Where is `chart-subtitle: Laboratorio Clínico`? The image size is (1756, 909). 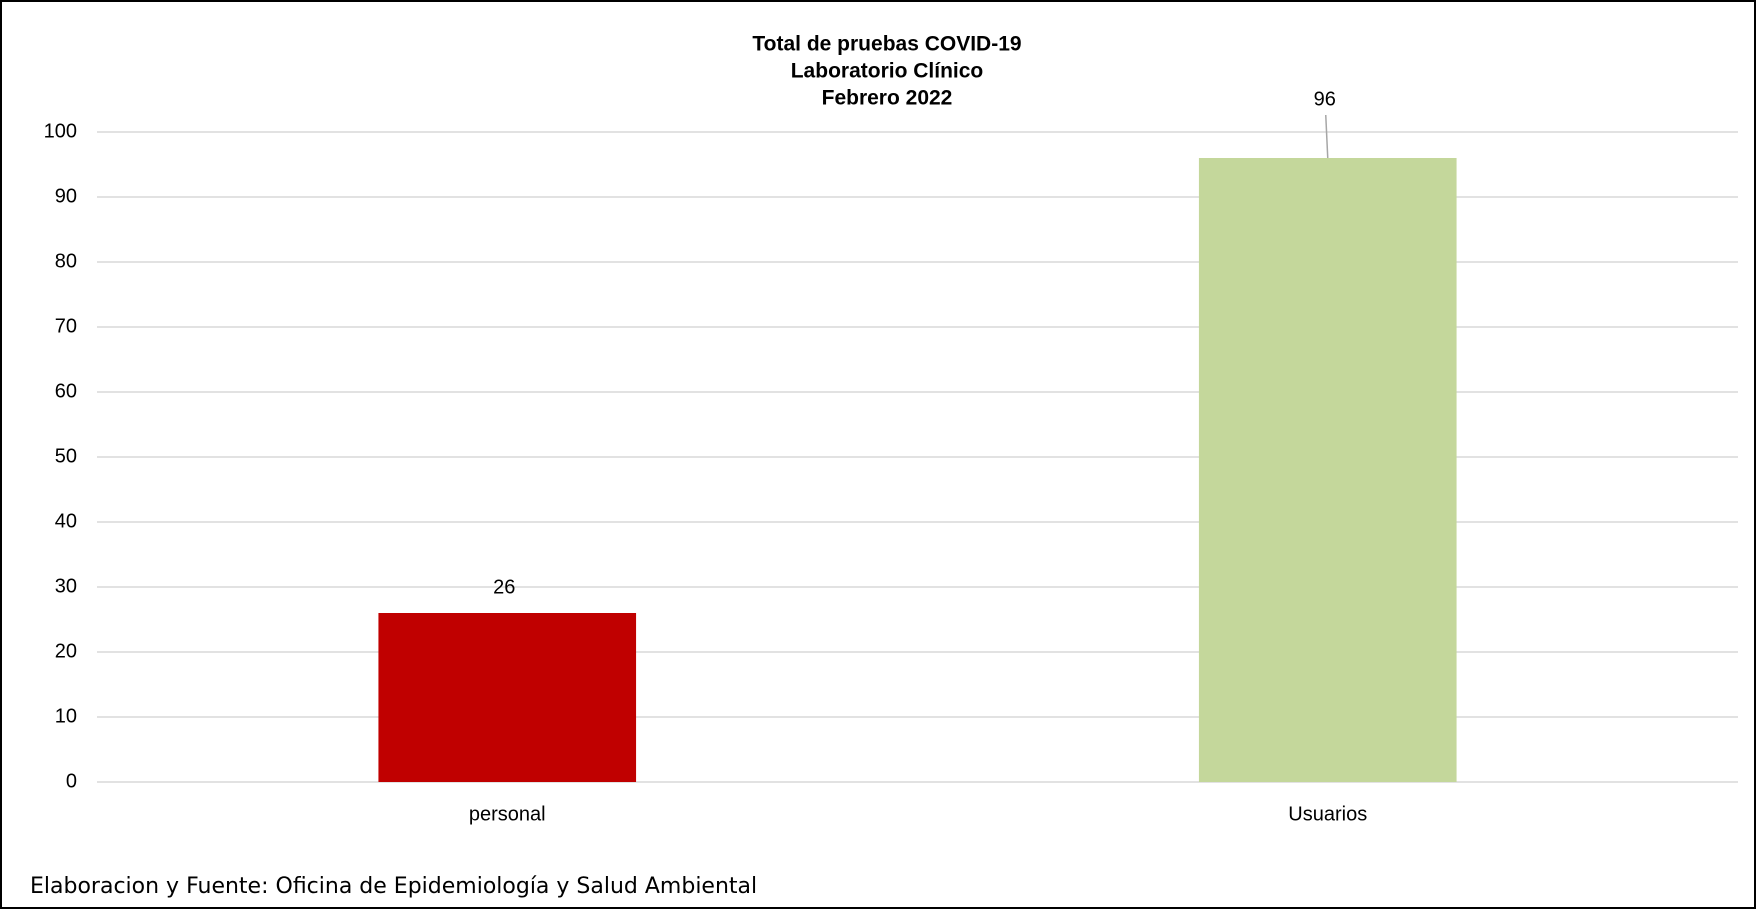 chart-subtitle: Laboratorio Clínico is located at coordinates (887, 71).